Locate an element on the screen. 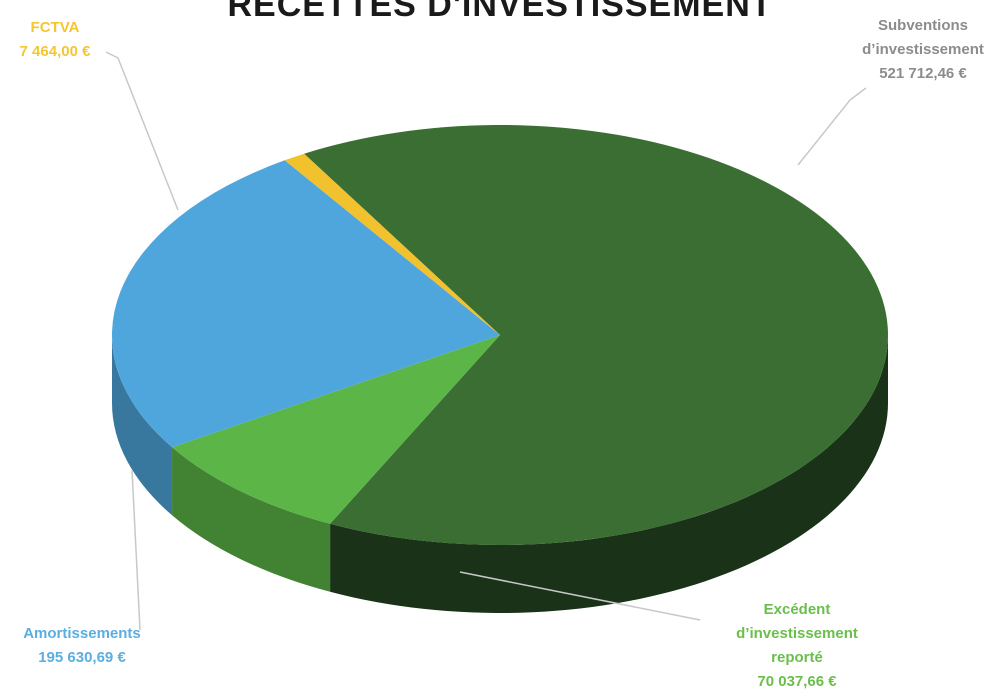 Image resolution: width=1000 pixels, height=695 pixels. slice-fctva is located at coordinates (392, 244).